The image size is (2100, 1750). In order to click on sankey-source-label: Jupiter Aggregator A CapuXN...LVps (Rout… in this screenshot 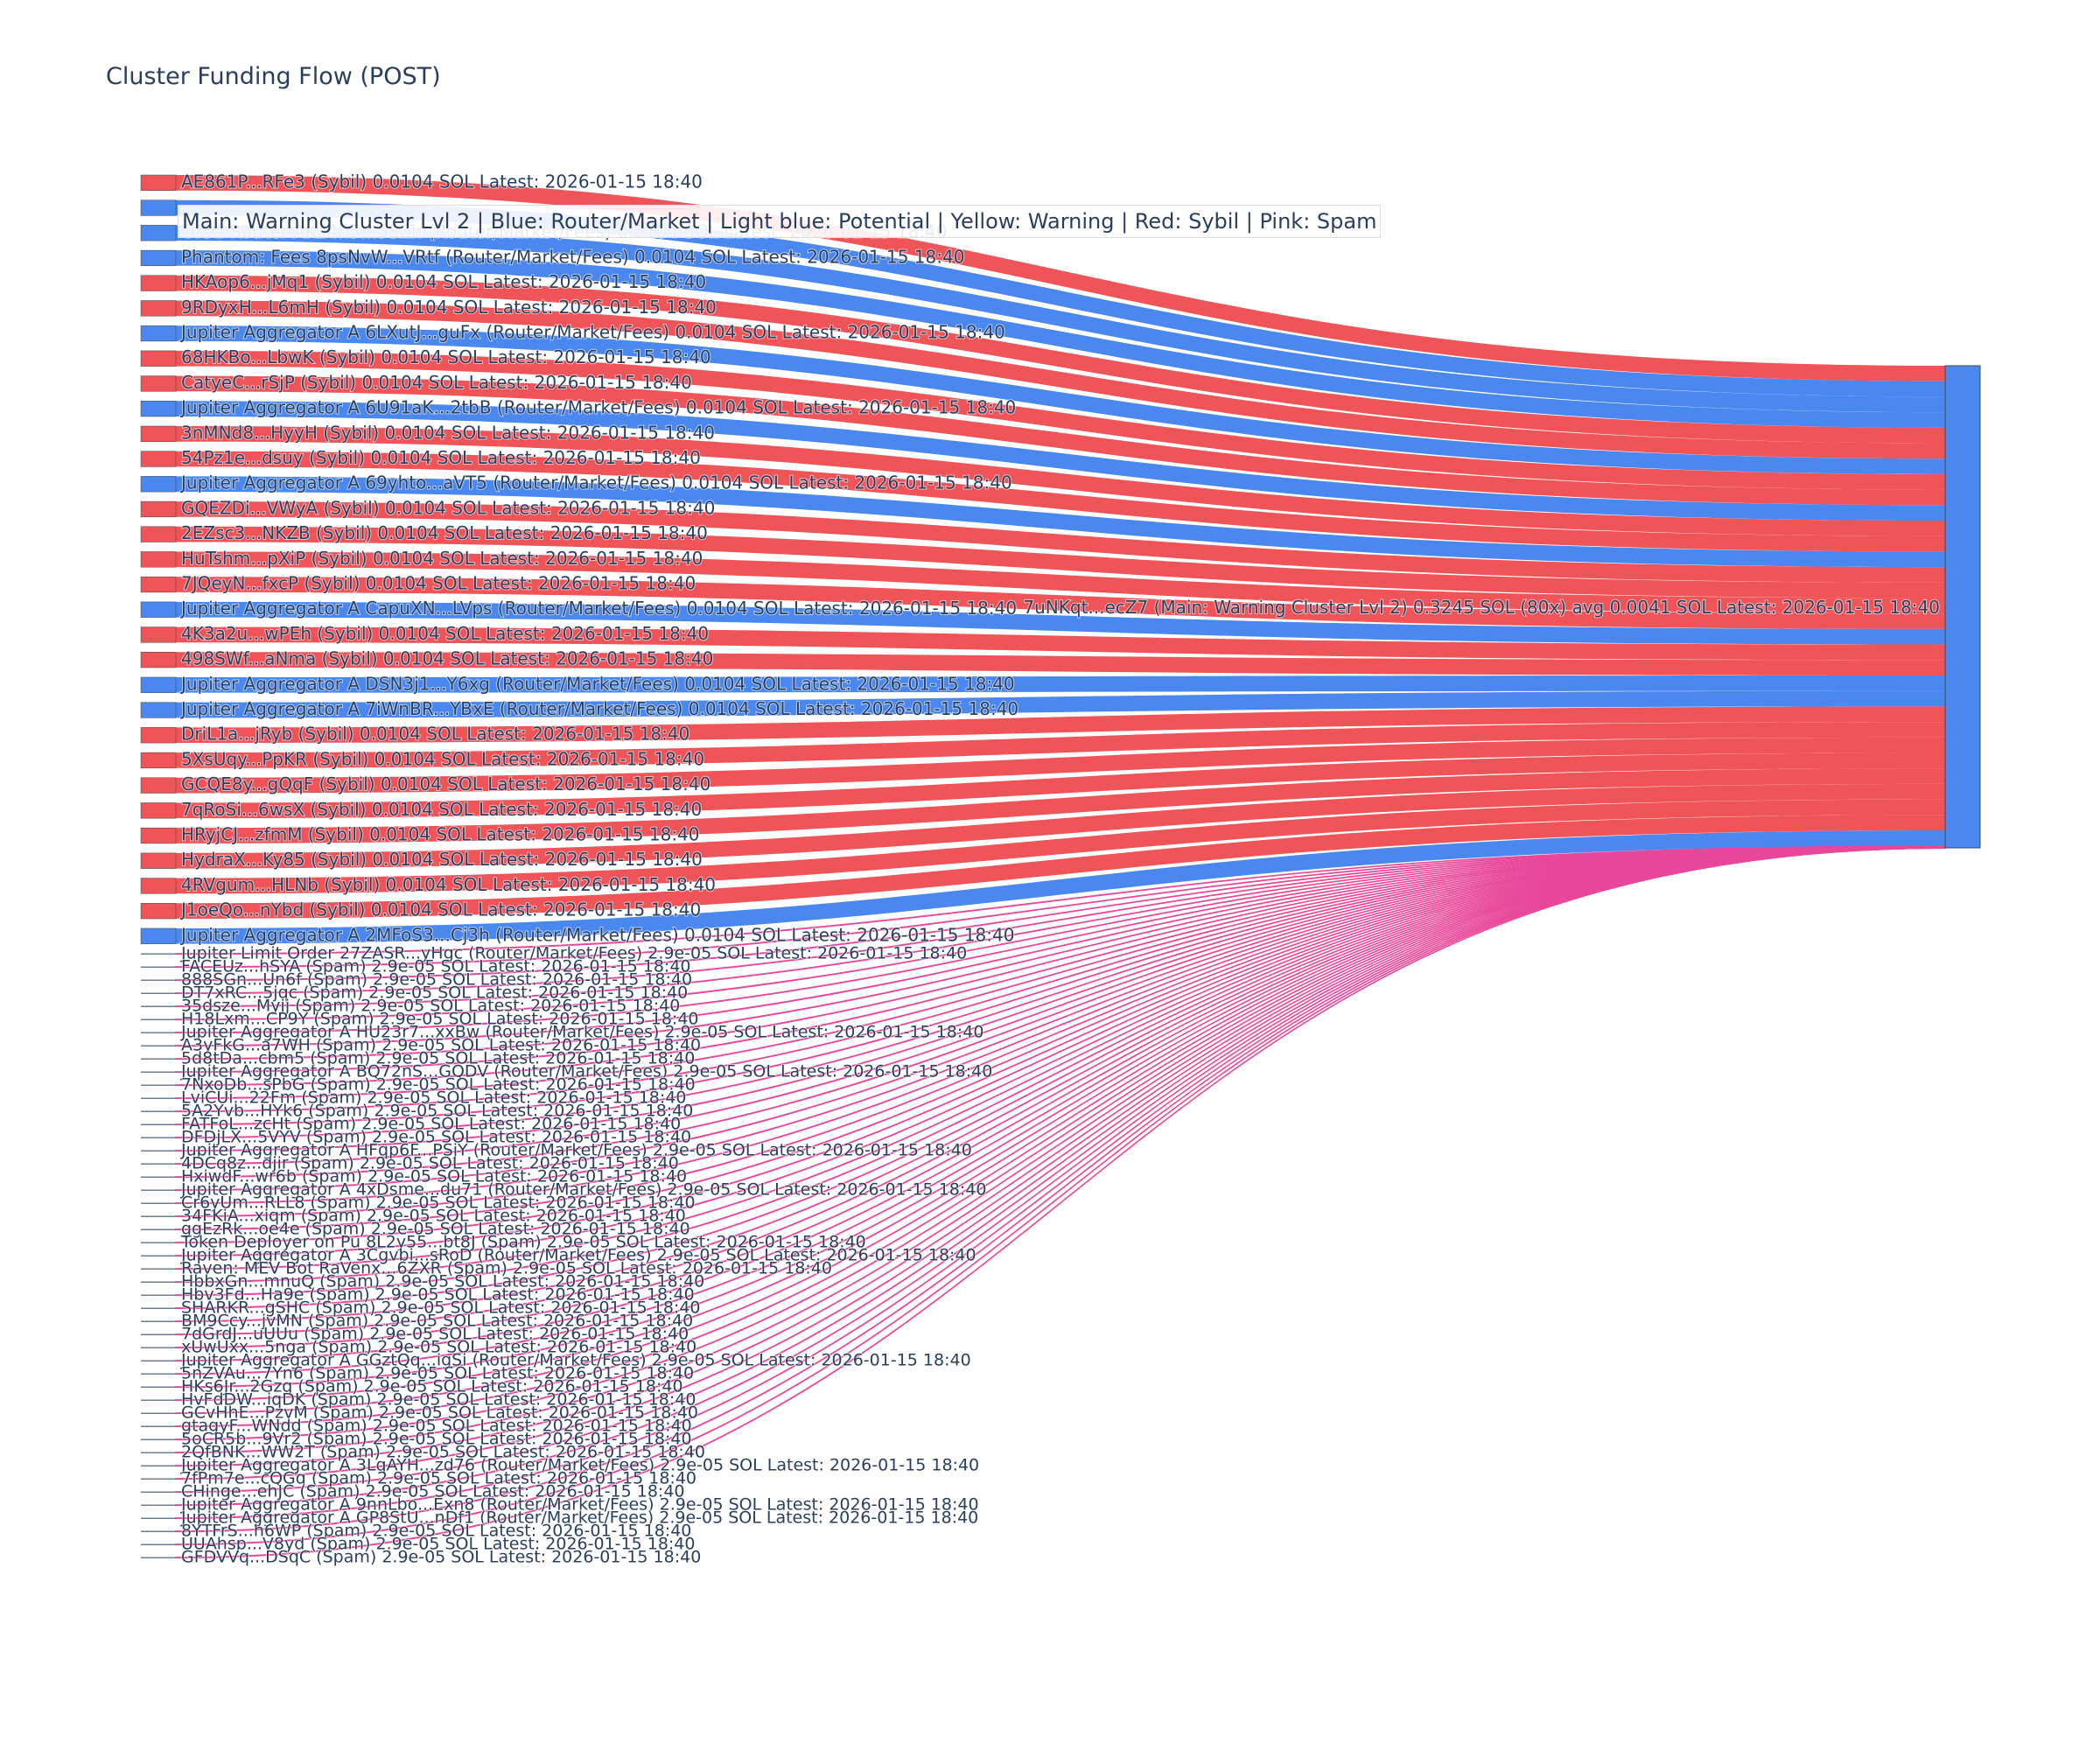, I will do `click(598, 608)`.